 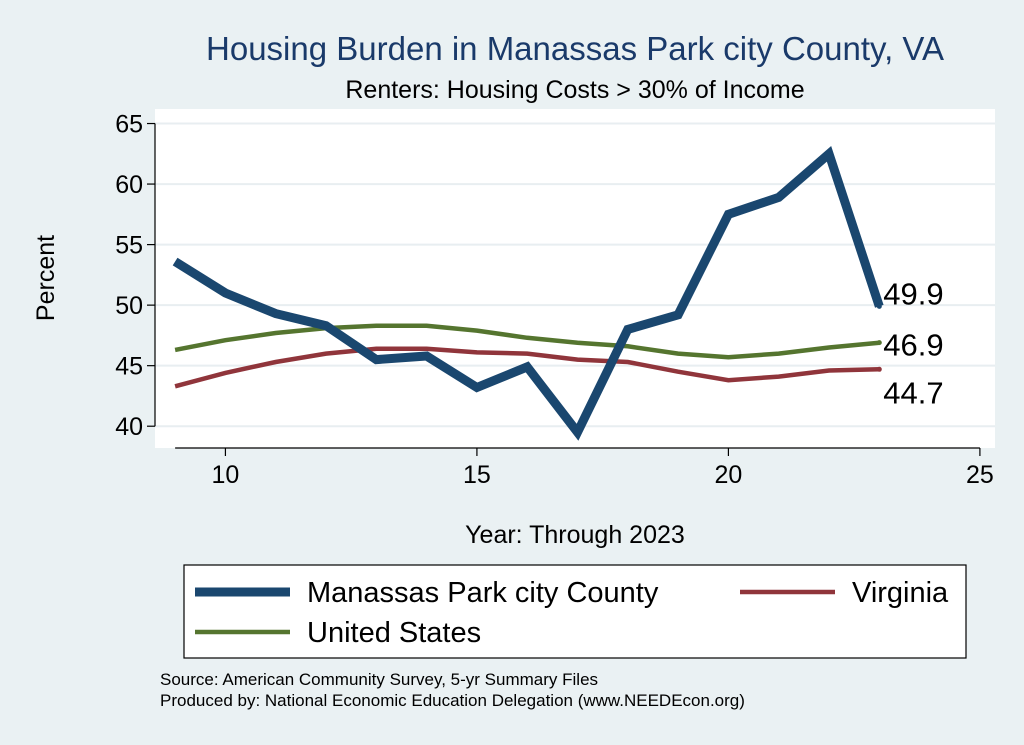 I want to click on legend-label-united-states: United States, so click(x=394, y=633).